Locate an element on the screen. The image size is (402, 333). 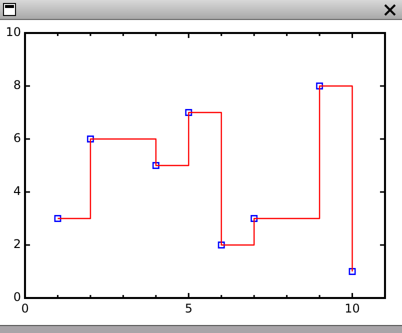
y-tick-label: 10 is located at coordinates (13, 32).